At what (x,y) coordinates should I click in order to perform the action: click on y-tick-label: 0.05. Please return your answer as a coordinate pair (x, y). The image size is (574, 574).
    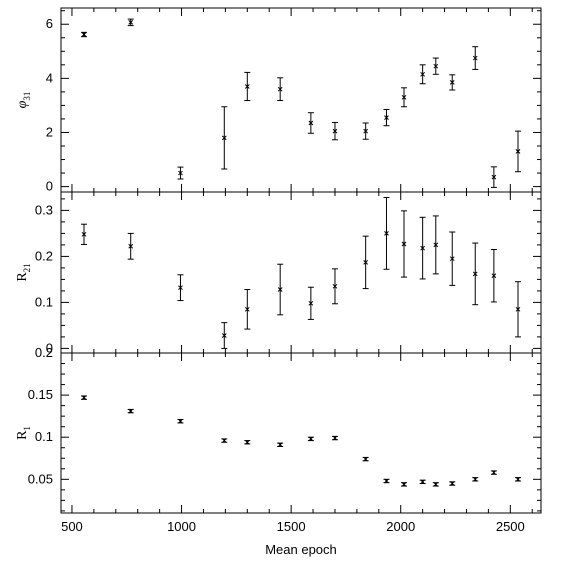
    Looking at the image, I should click on (40, 478).